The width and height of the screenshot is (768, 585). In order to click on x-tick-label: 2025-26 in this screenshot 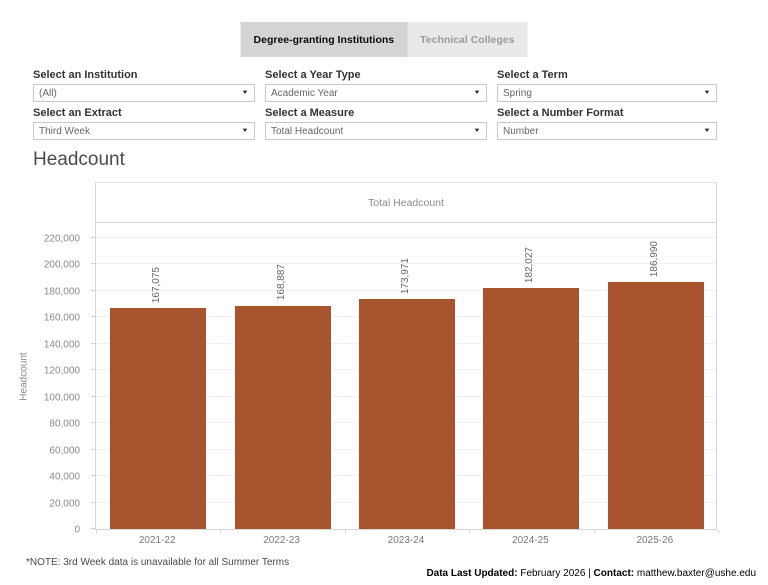, I will do `click(655, 540)`.